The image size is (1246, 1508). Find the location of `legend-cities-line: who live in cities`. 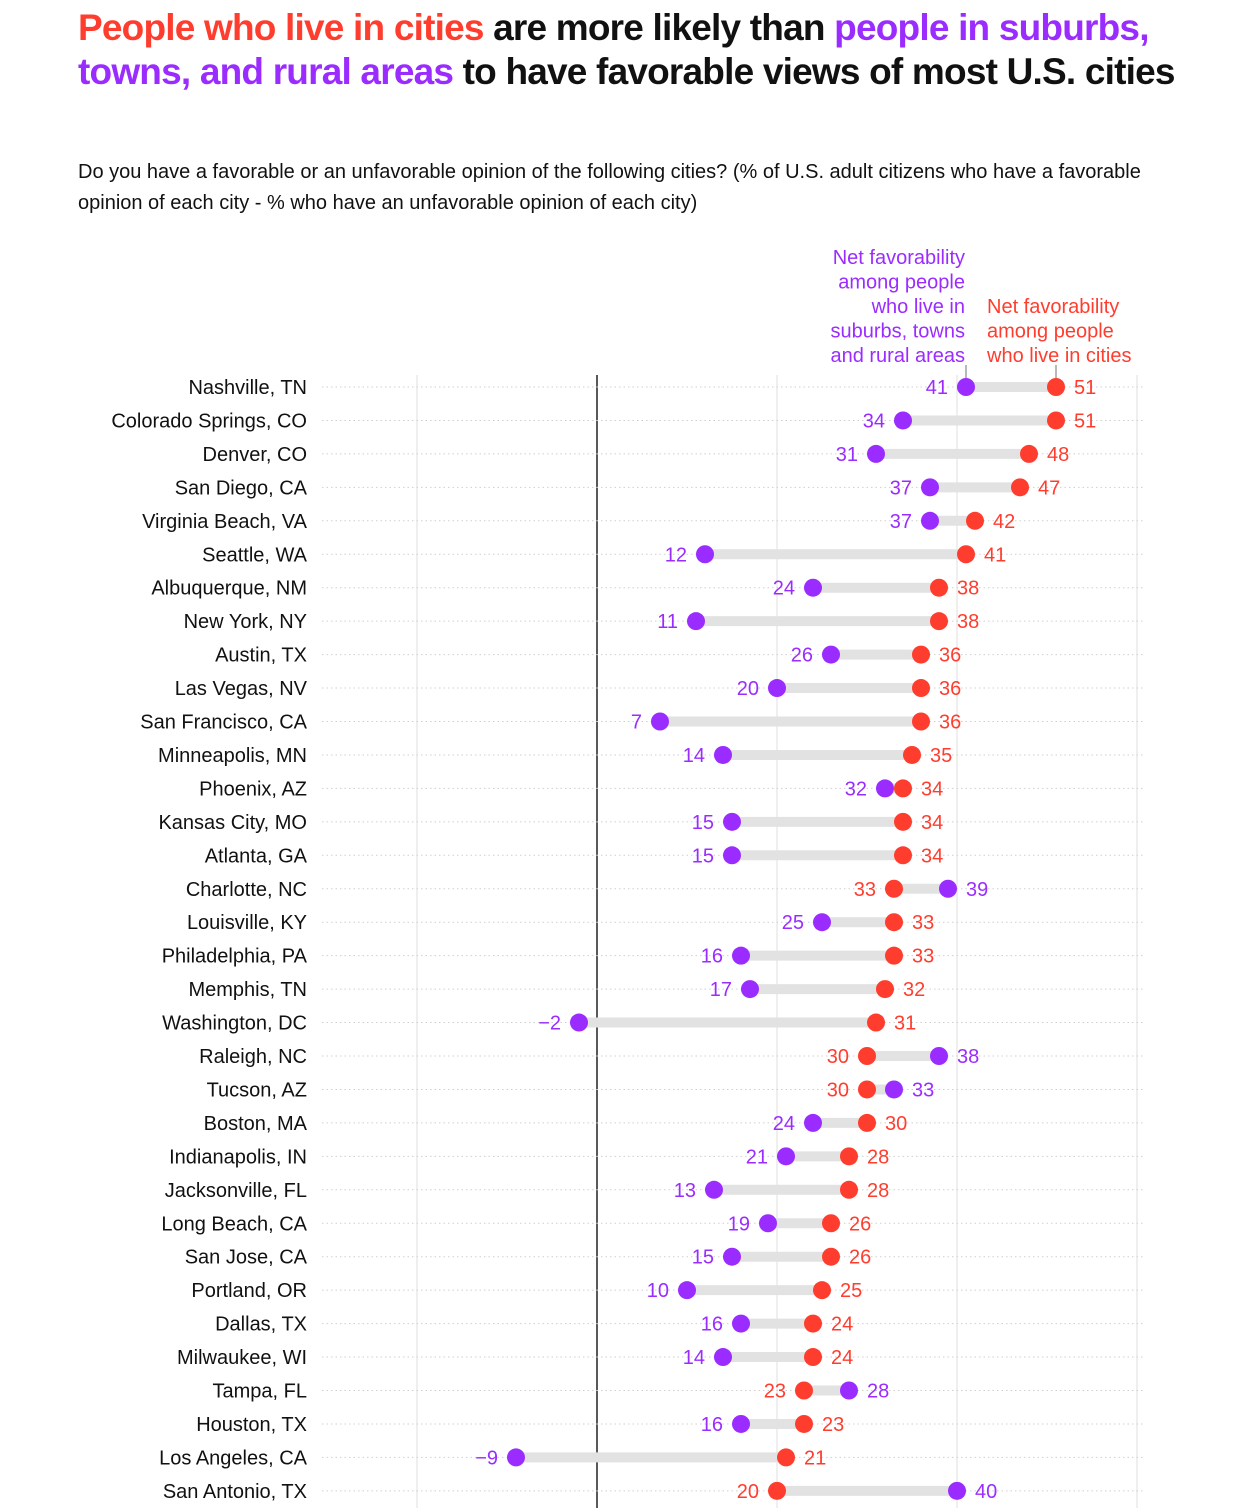

legend-cities-line: who live in cities is located at coordinates (1059, 356).